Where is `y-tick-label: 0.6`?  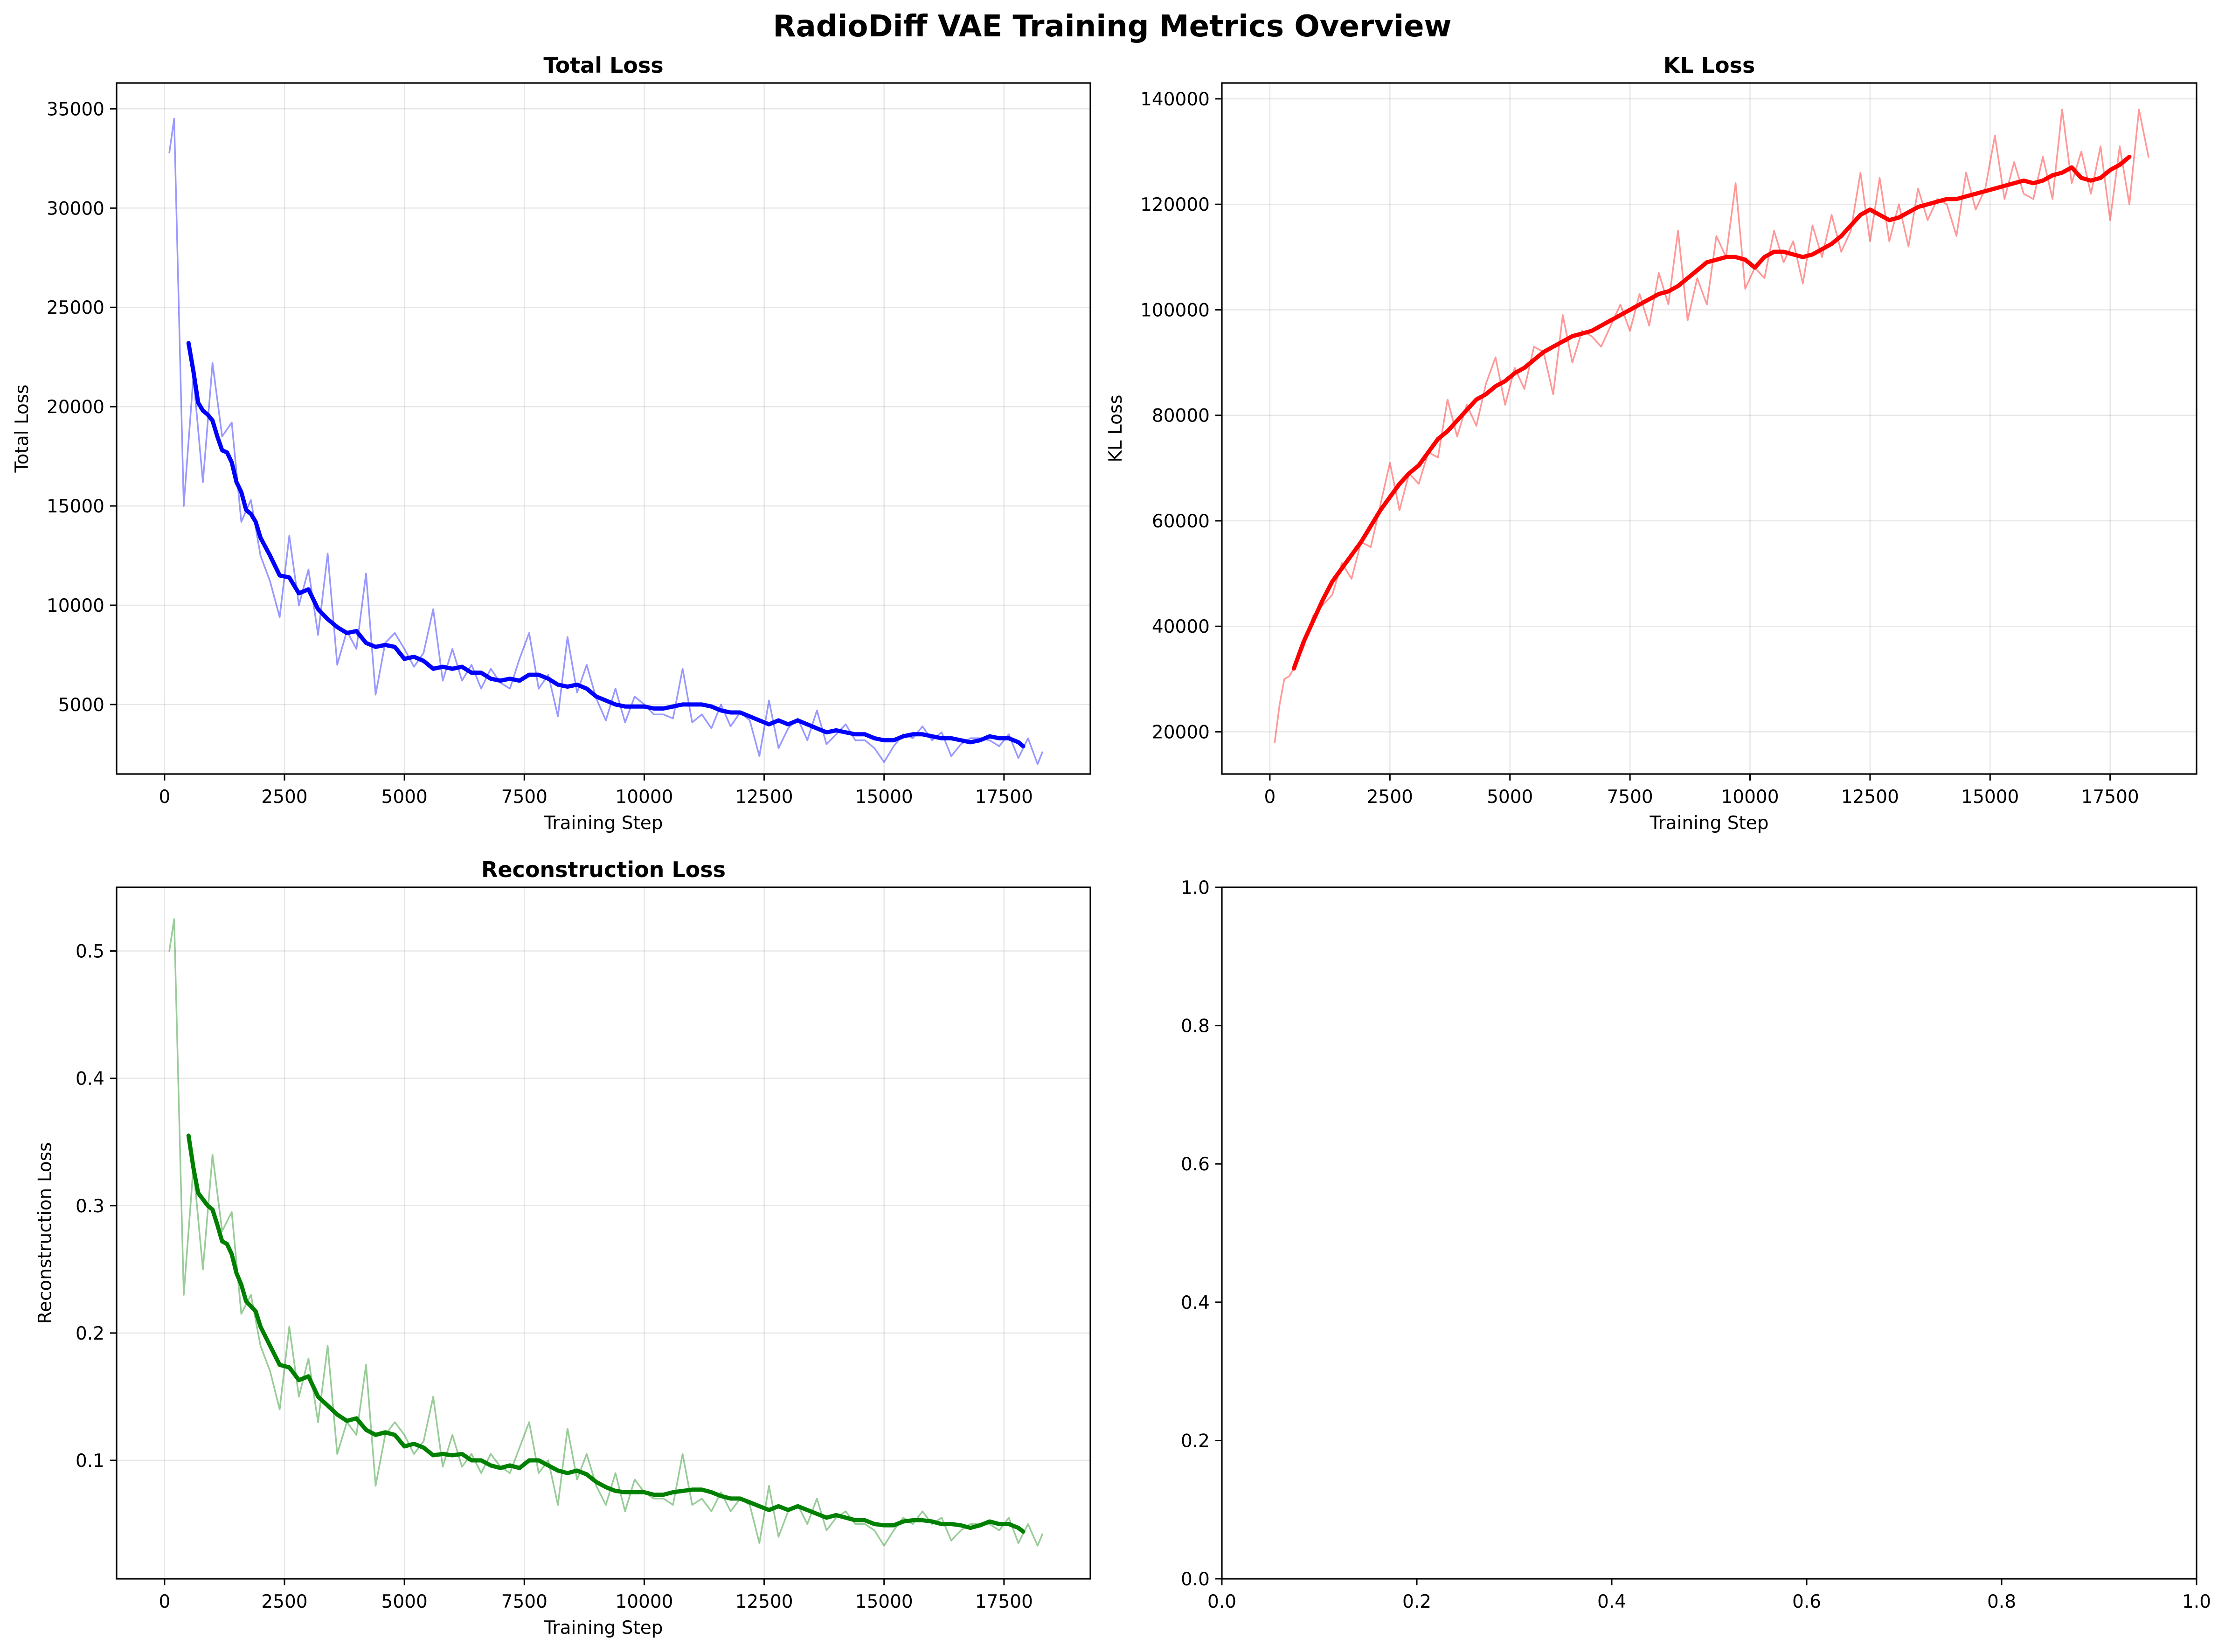
y-tick-label: 0.6 is located at coordinates (1196, 1164).